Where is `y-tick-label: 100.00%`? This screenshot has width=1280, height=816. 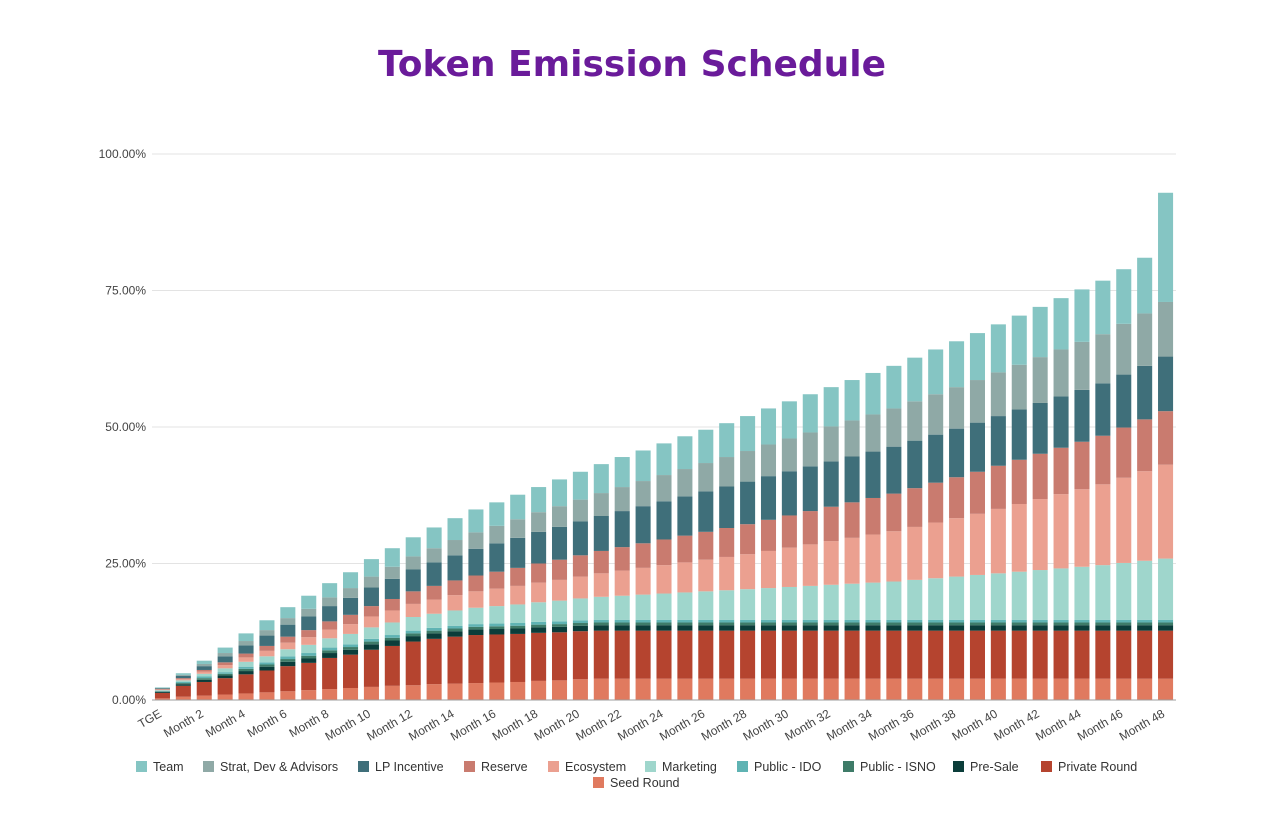 y-tick-label: 100.00% is located at coordinates (123, 154).